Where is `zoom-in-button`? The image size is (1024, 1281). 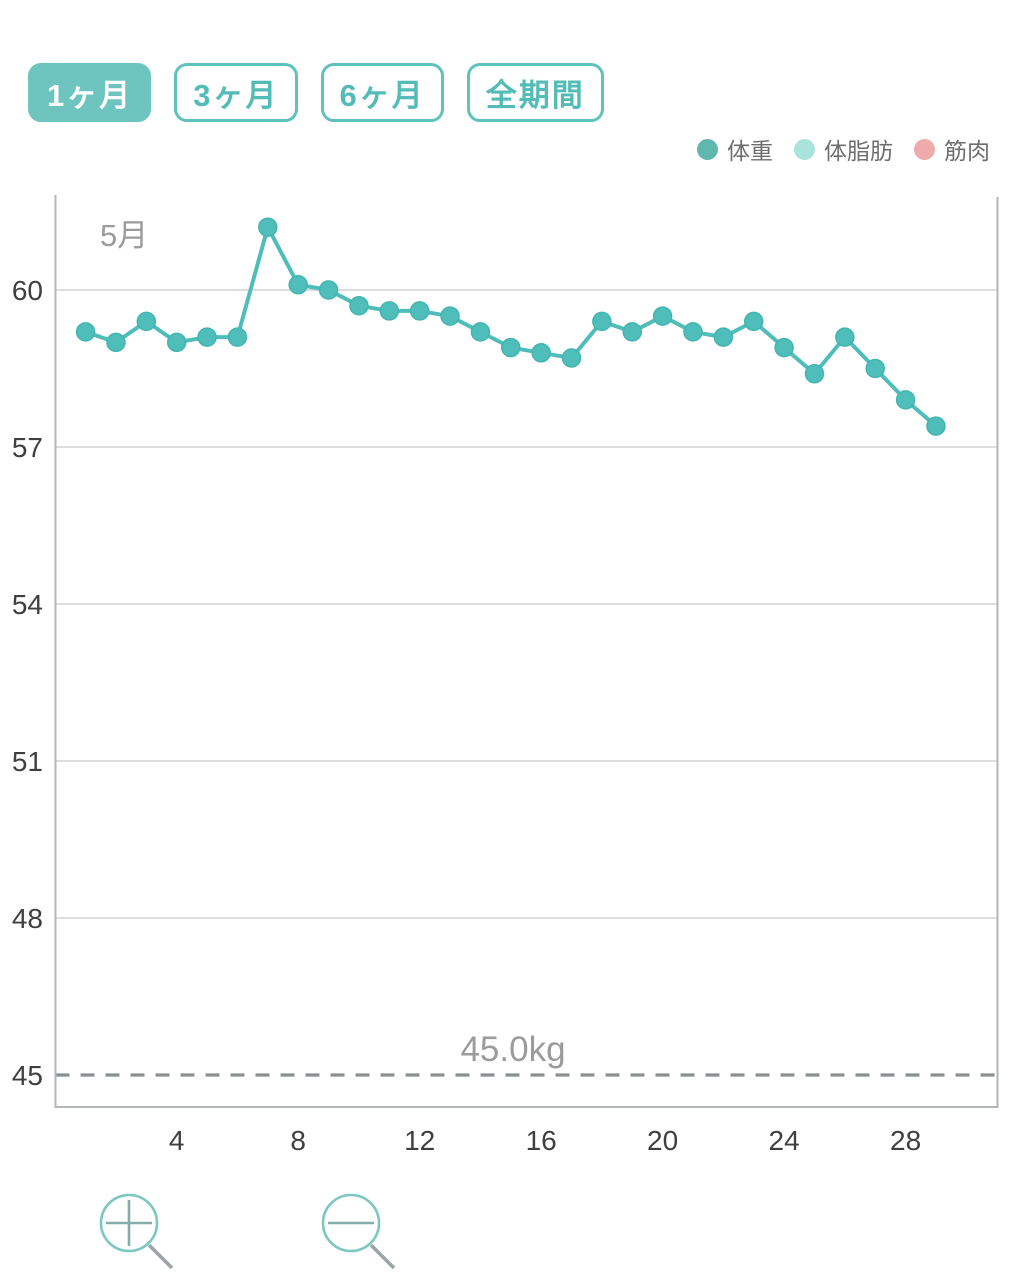
zoom-in-button is located at coordinates (131, 1230).